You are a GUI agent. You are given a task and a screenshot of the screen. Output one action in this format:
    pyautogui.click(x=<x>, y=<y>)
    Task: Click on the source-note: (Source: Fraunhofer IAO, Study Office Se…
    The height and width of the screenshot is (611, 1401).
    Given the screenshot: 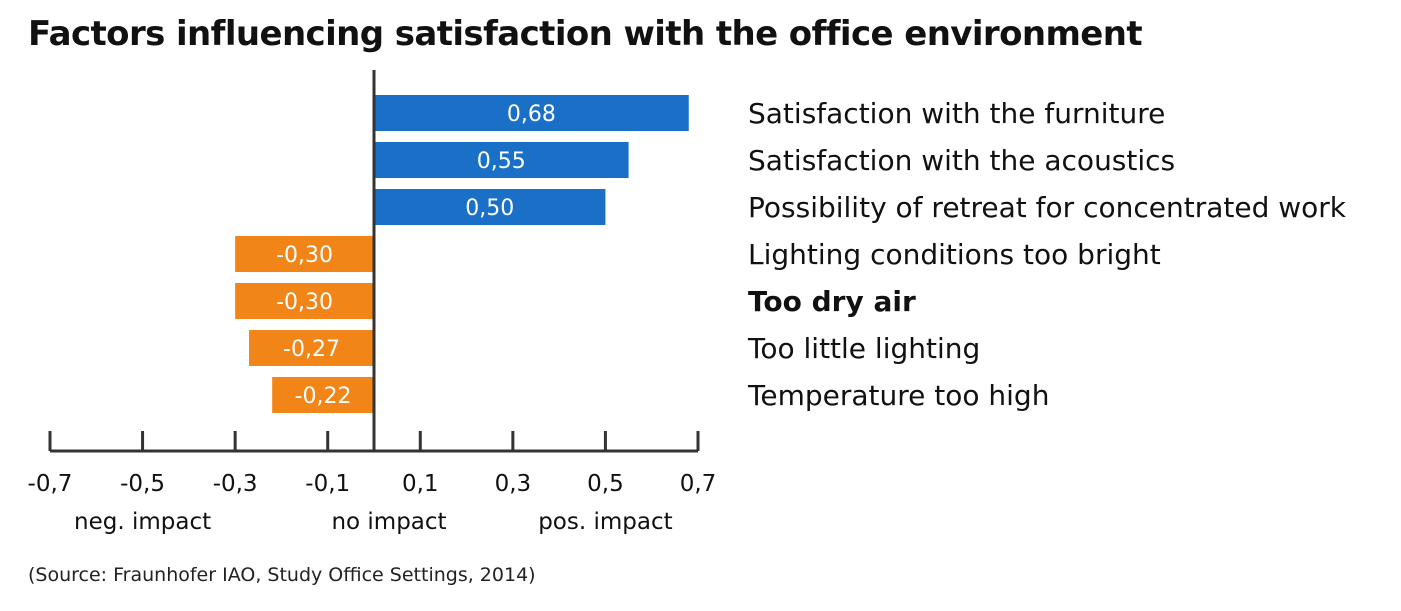 What is the action you would take?
    pyautogui.click(x=282, y=575)
    